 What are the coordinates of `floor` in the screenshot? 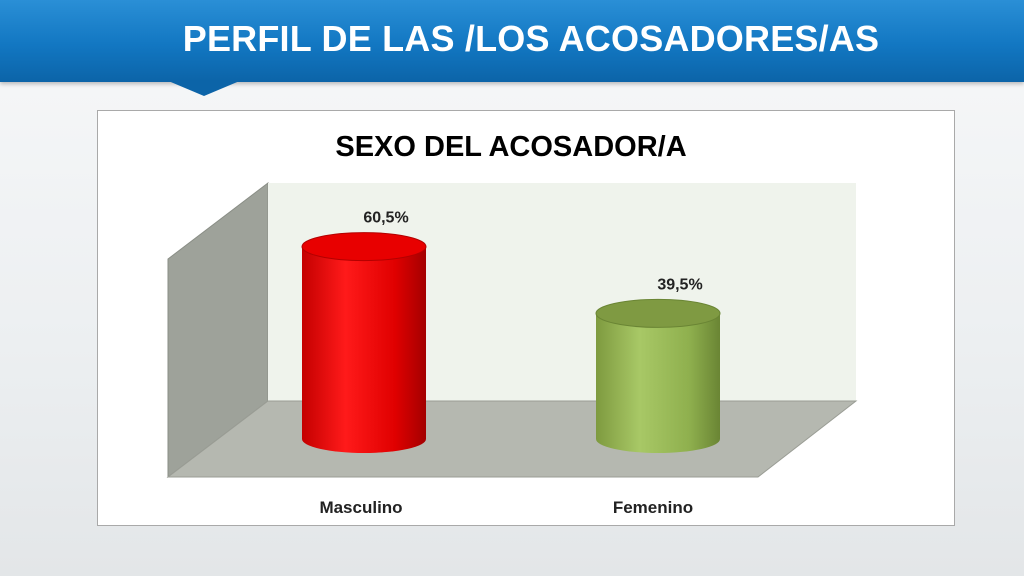 It's located at (512, 439).